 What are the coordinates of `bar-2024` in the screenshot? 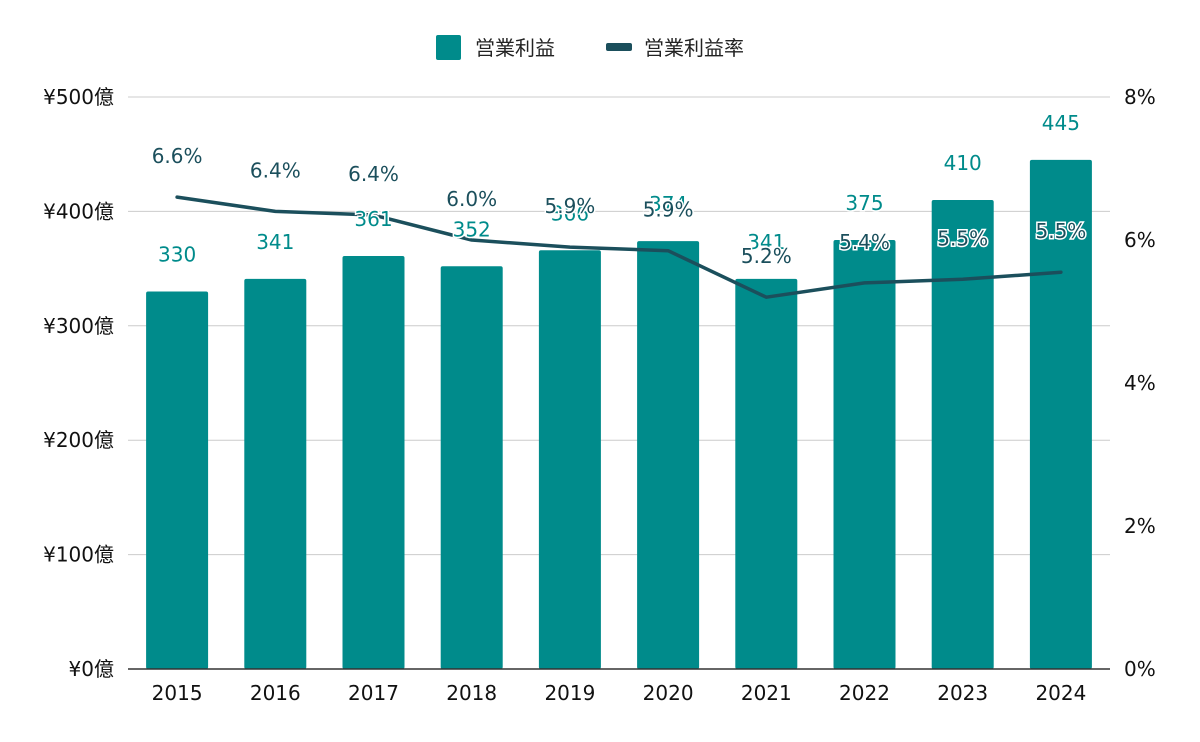 It's located at (1060, 414).